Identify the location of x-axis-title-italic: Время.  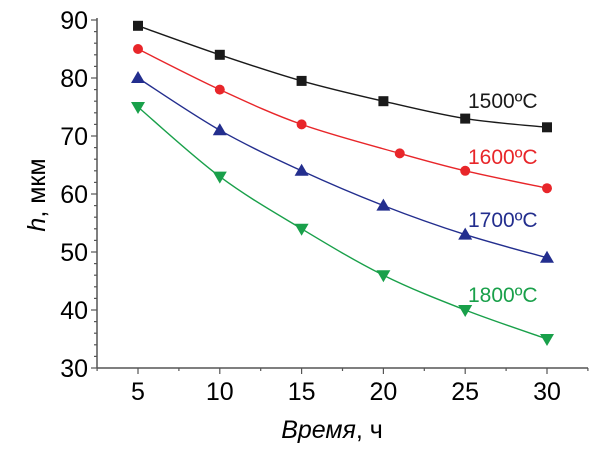
(318, 430).